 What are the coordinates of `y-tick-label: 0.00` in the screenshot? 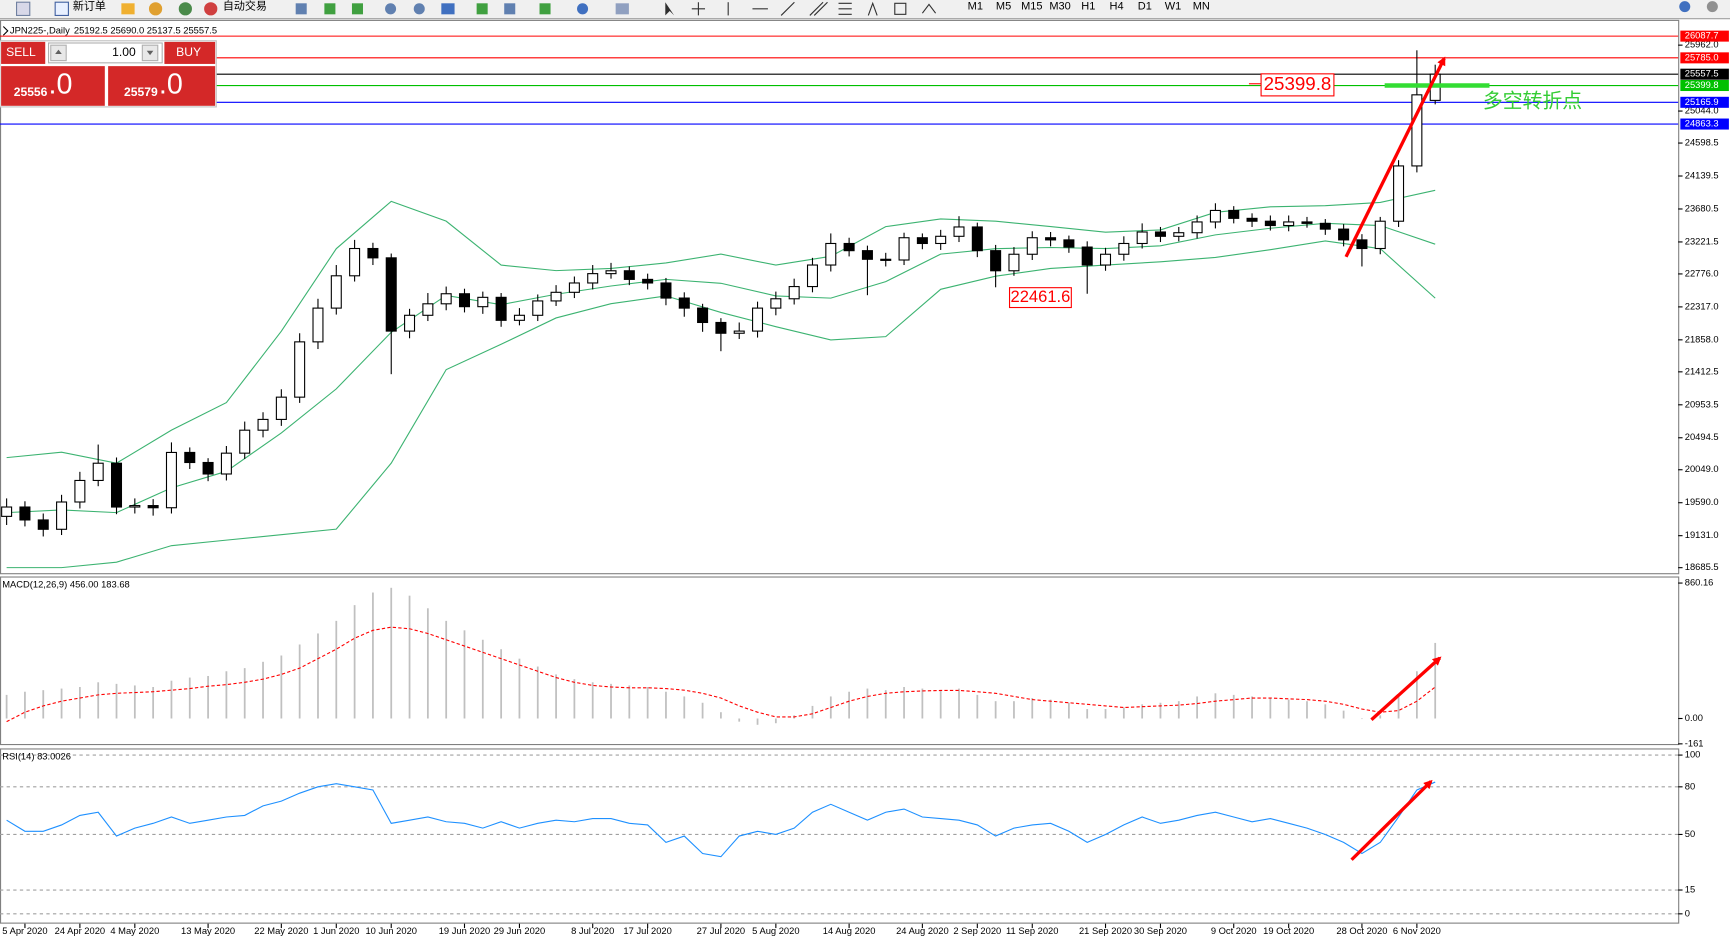 It's located at (1694, 718).